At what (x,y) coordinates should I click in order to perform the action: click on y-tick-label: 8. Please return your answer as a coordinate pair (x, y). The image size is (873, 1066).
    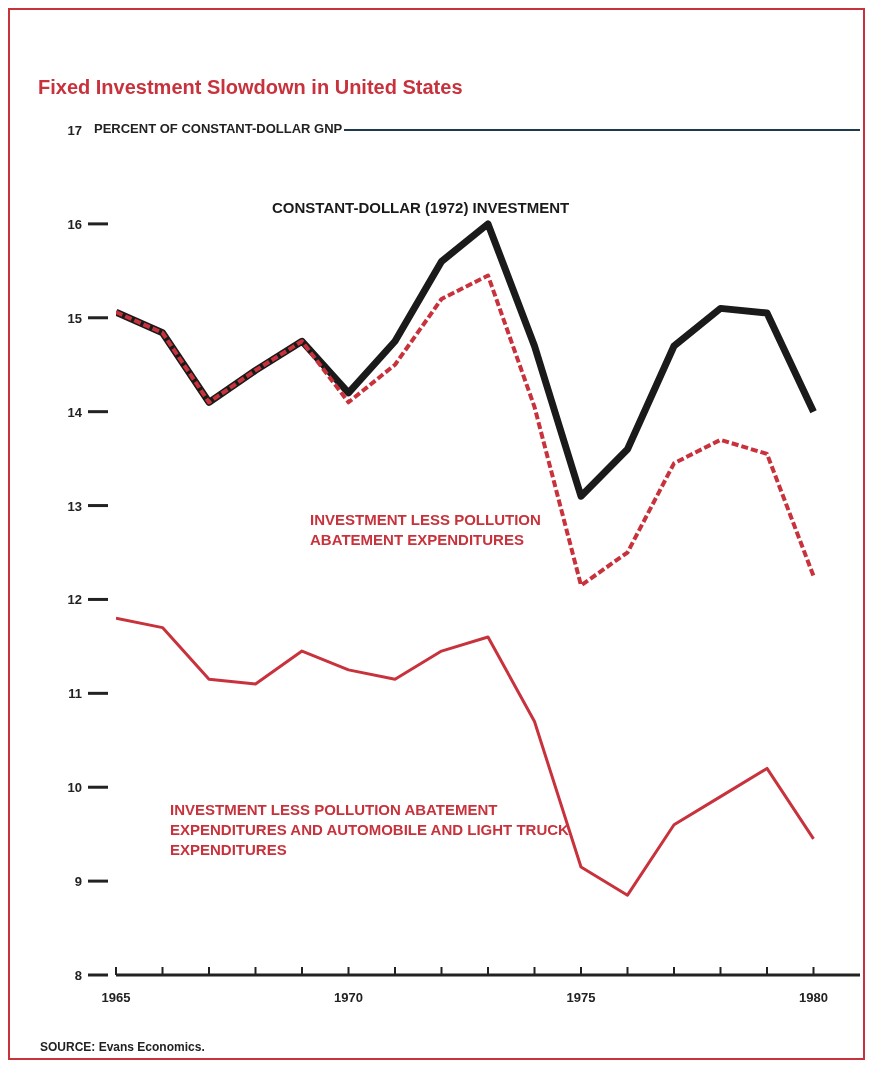
    Looking at the image, I should click on (78, 975).